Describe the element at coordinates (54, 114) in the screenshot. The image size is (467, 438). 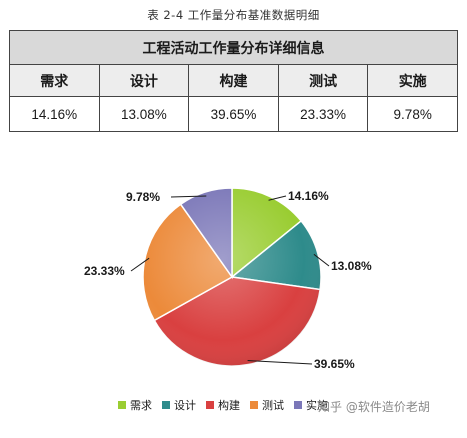
I see `value-requirements: 14.16%` at that location.